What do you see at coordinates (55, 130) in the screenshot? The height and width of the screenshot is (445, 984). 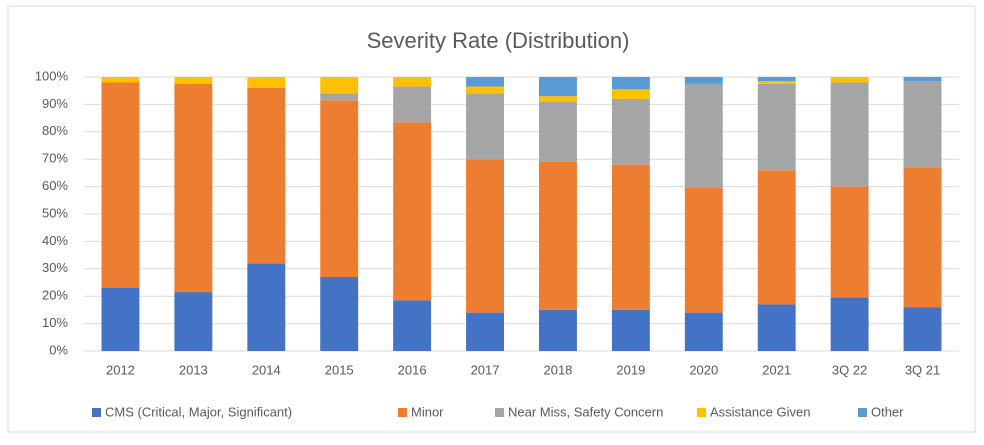 I see `y-tick-label: 80%` at bounding box center [55, 130].